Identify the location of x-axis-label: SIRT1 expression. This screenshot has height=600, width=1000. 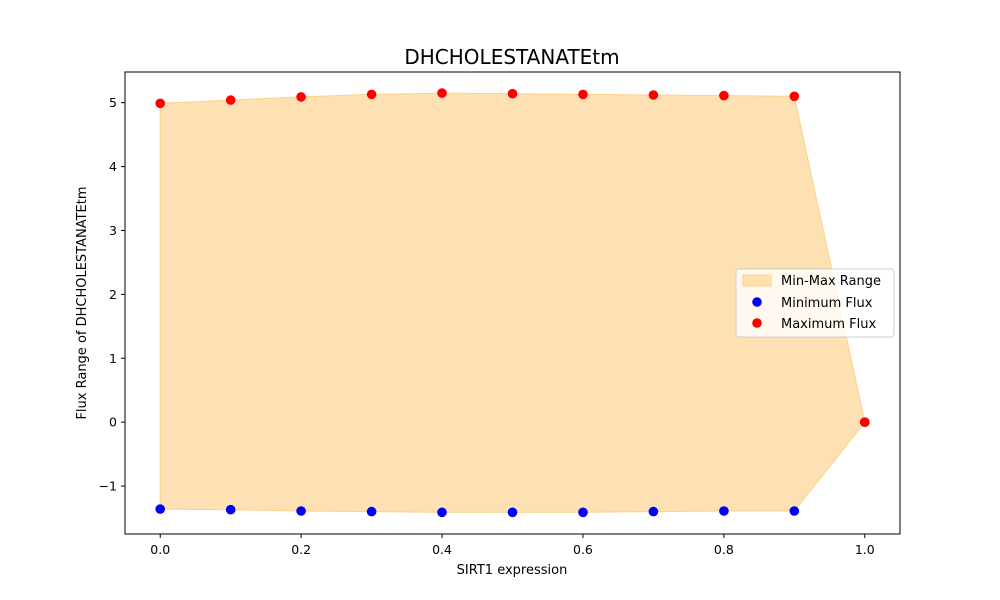
(512, 570).